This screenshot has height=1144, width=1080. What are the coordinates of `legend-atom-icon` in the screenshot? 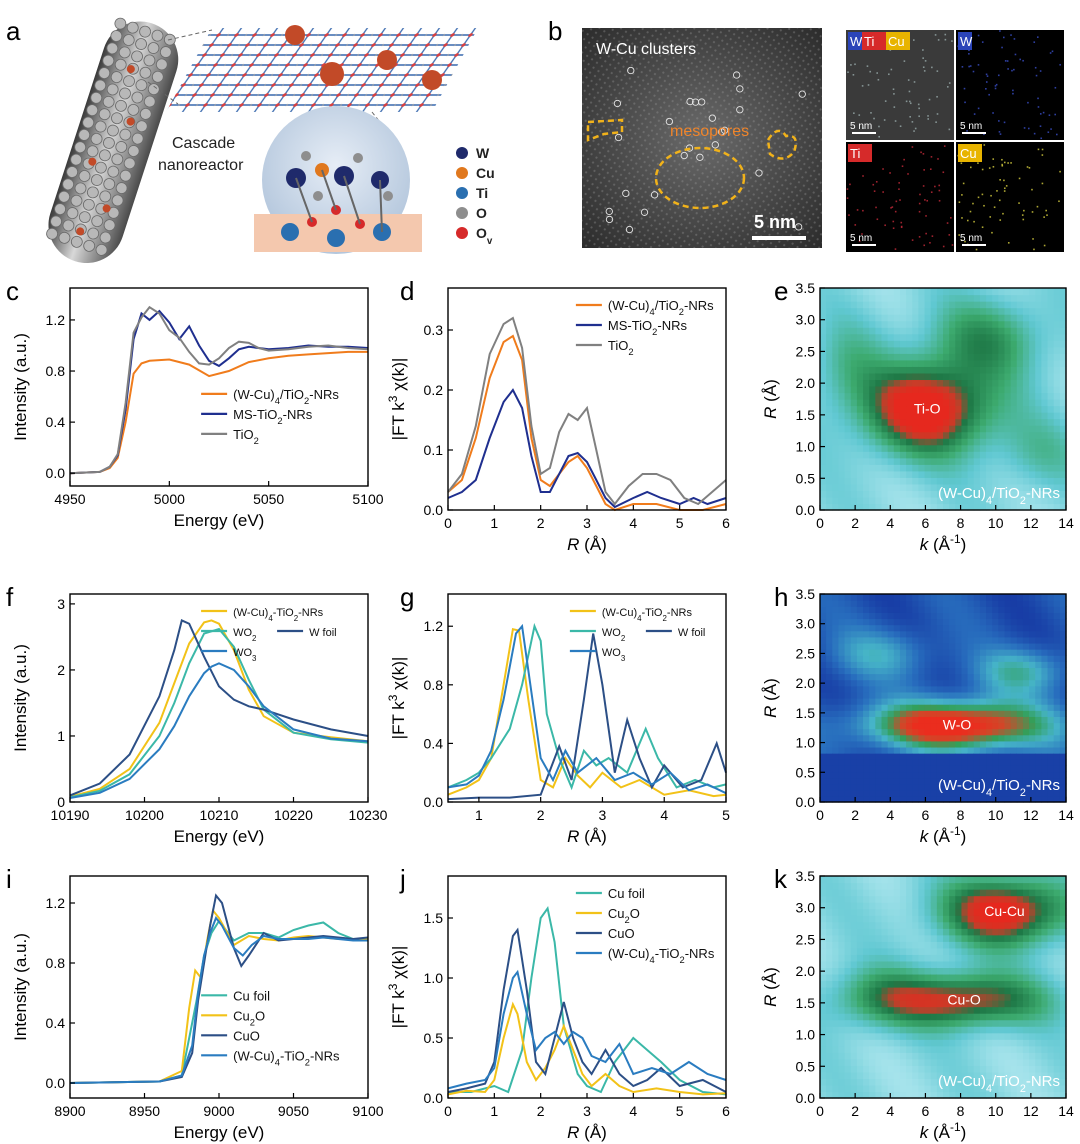 It's located at (462, 173).